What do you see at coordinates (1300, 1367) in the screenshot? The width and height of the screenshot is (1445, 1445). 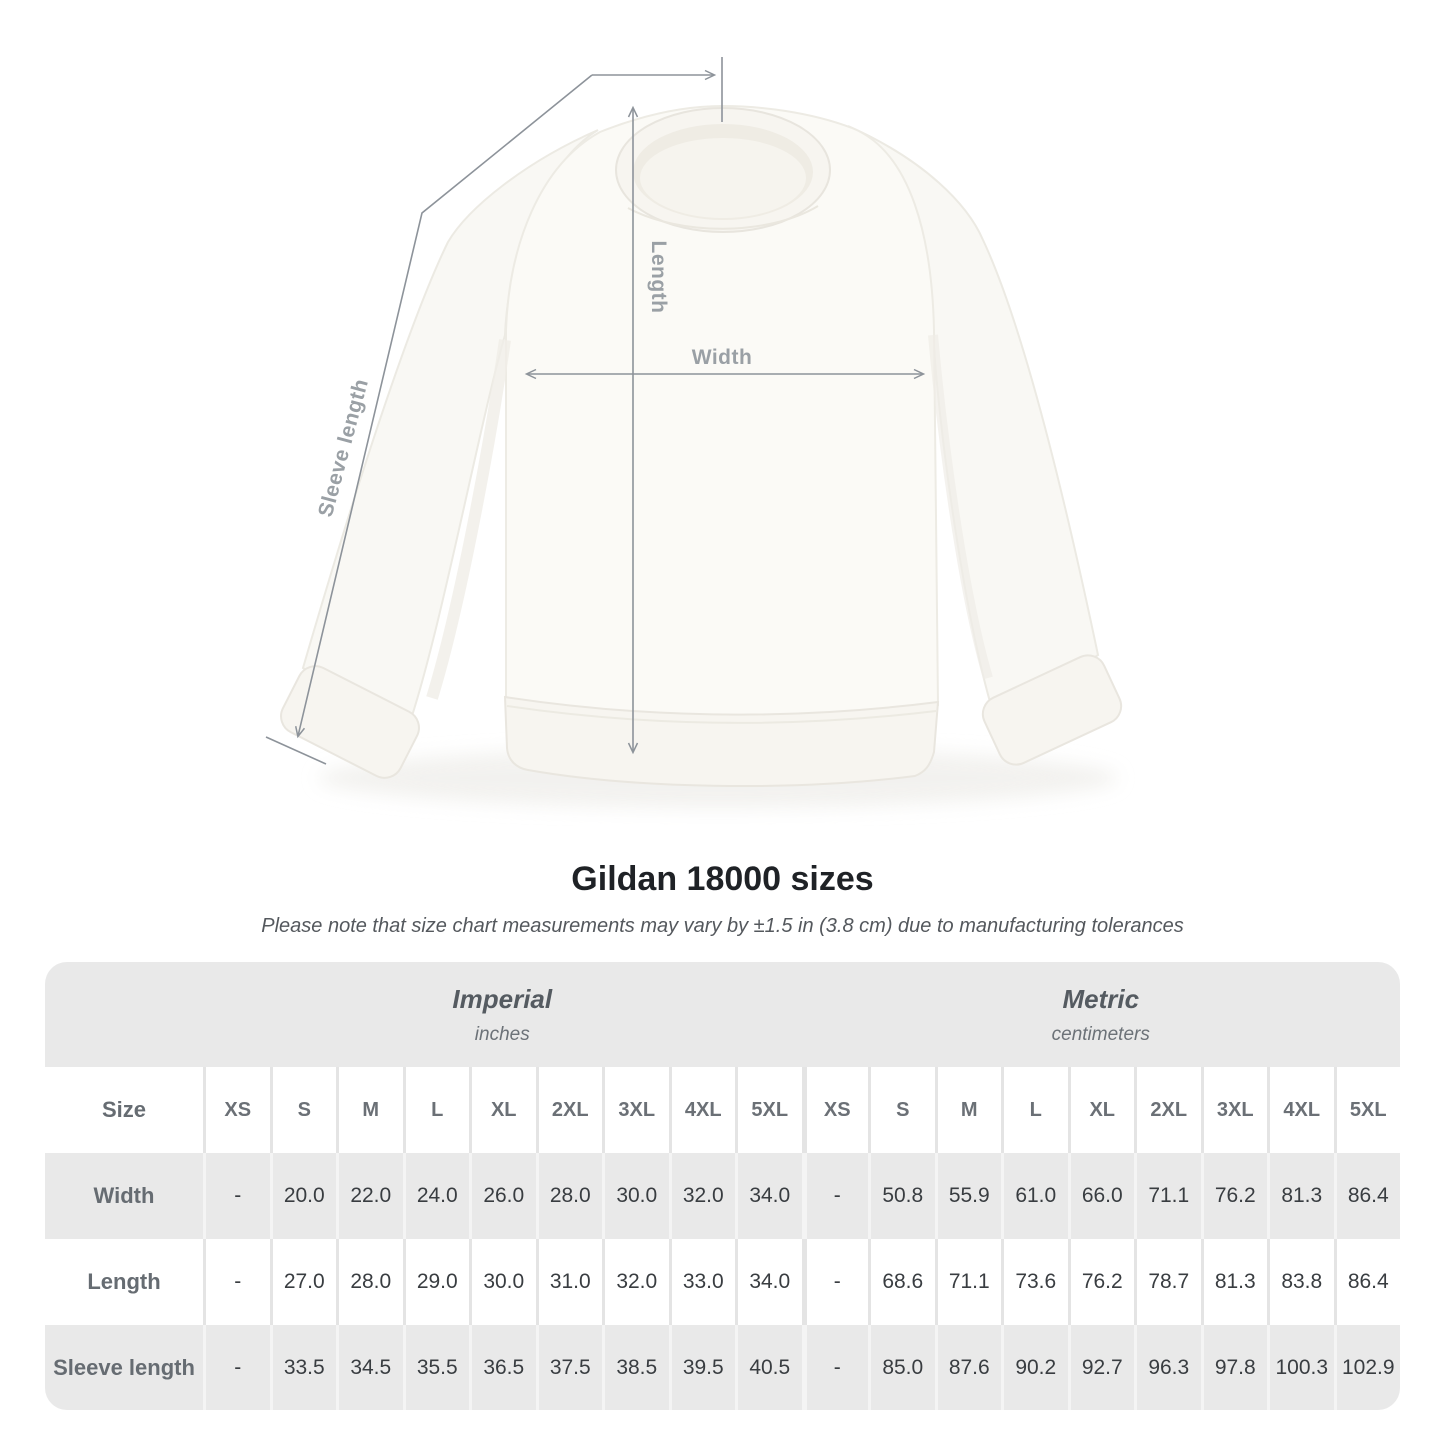 I see `sleeve-metric-4xl: 100.3` at bounding box center [1300, 1367].